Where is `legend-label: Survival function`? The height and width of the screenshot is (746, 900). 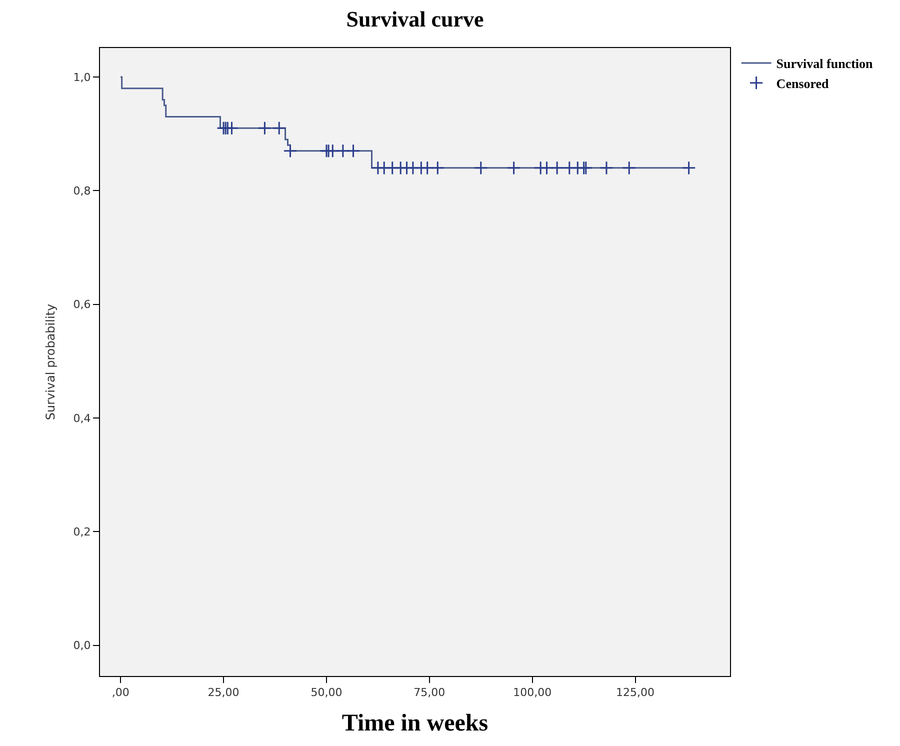
legend-label: Survival function is located at coordinates (825, 64).